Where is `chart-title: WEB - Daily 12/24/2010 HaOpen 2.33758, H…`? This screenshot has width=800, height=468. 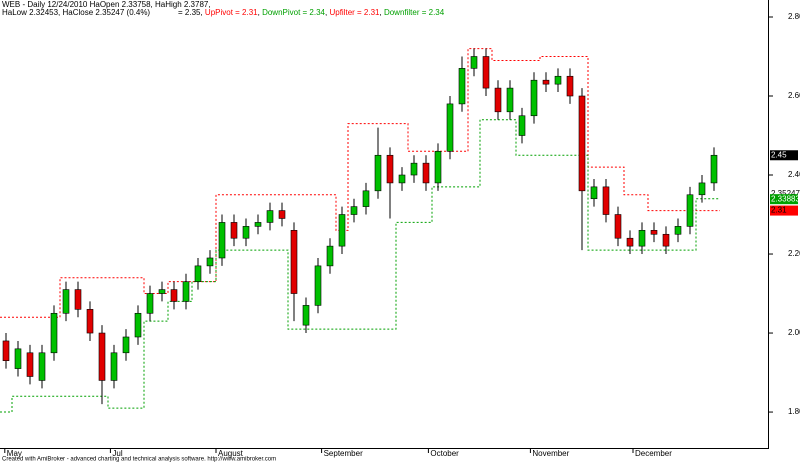
chart-title: WEB - Daily 12/24/2010 HaOpen 2.33758, H… is located at coordinates (106, 4).